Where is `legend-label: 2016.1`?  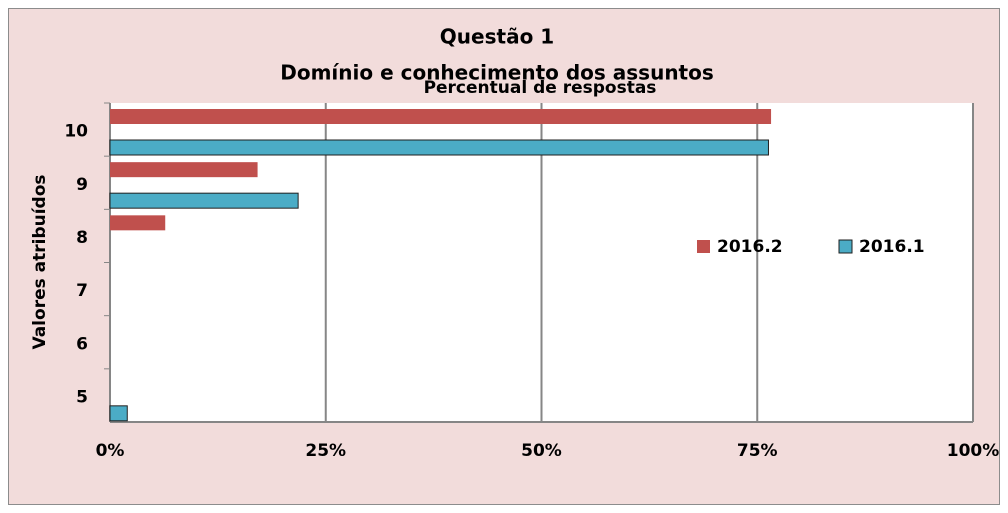
legend-label: 2016.1 is located at coordinates (892, 247).